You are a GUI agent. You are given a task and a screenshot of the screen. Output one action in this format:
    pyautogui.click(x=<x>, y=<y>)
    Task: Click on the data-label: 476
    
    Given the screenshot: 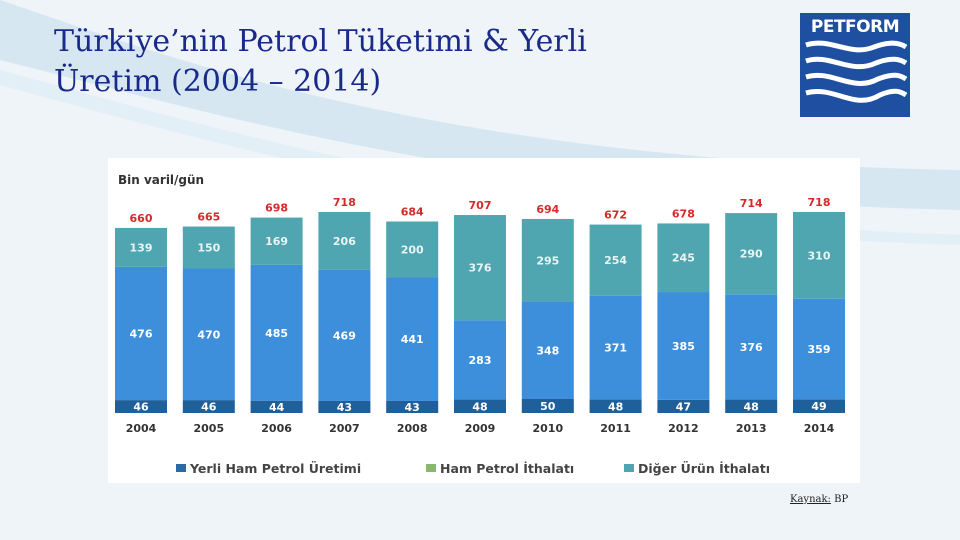 What is the action you would take?
    pyautogui.click(x=141, y=333)
    